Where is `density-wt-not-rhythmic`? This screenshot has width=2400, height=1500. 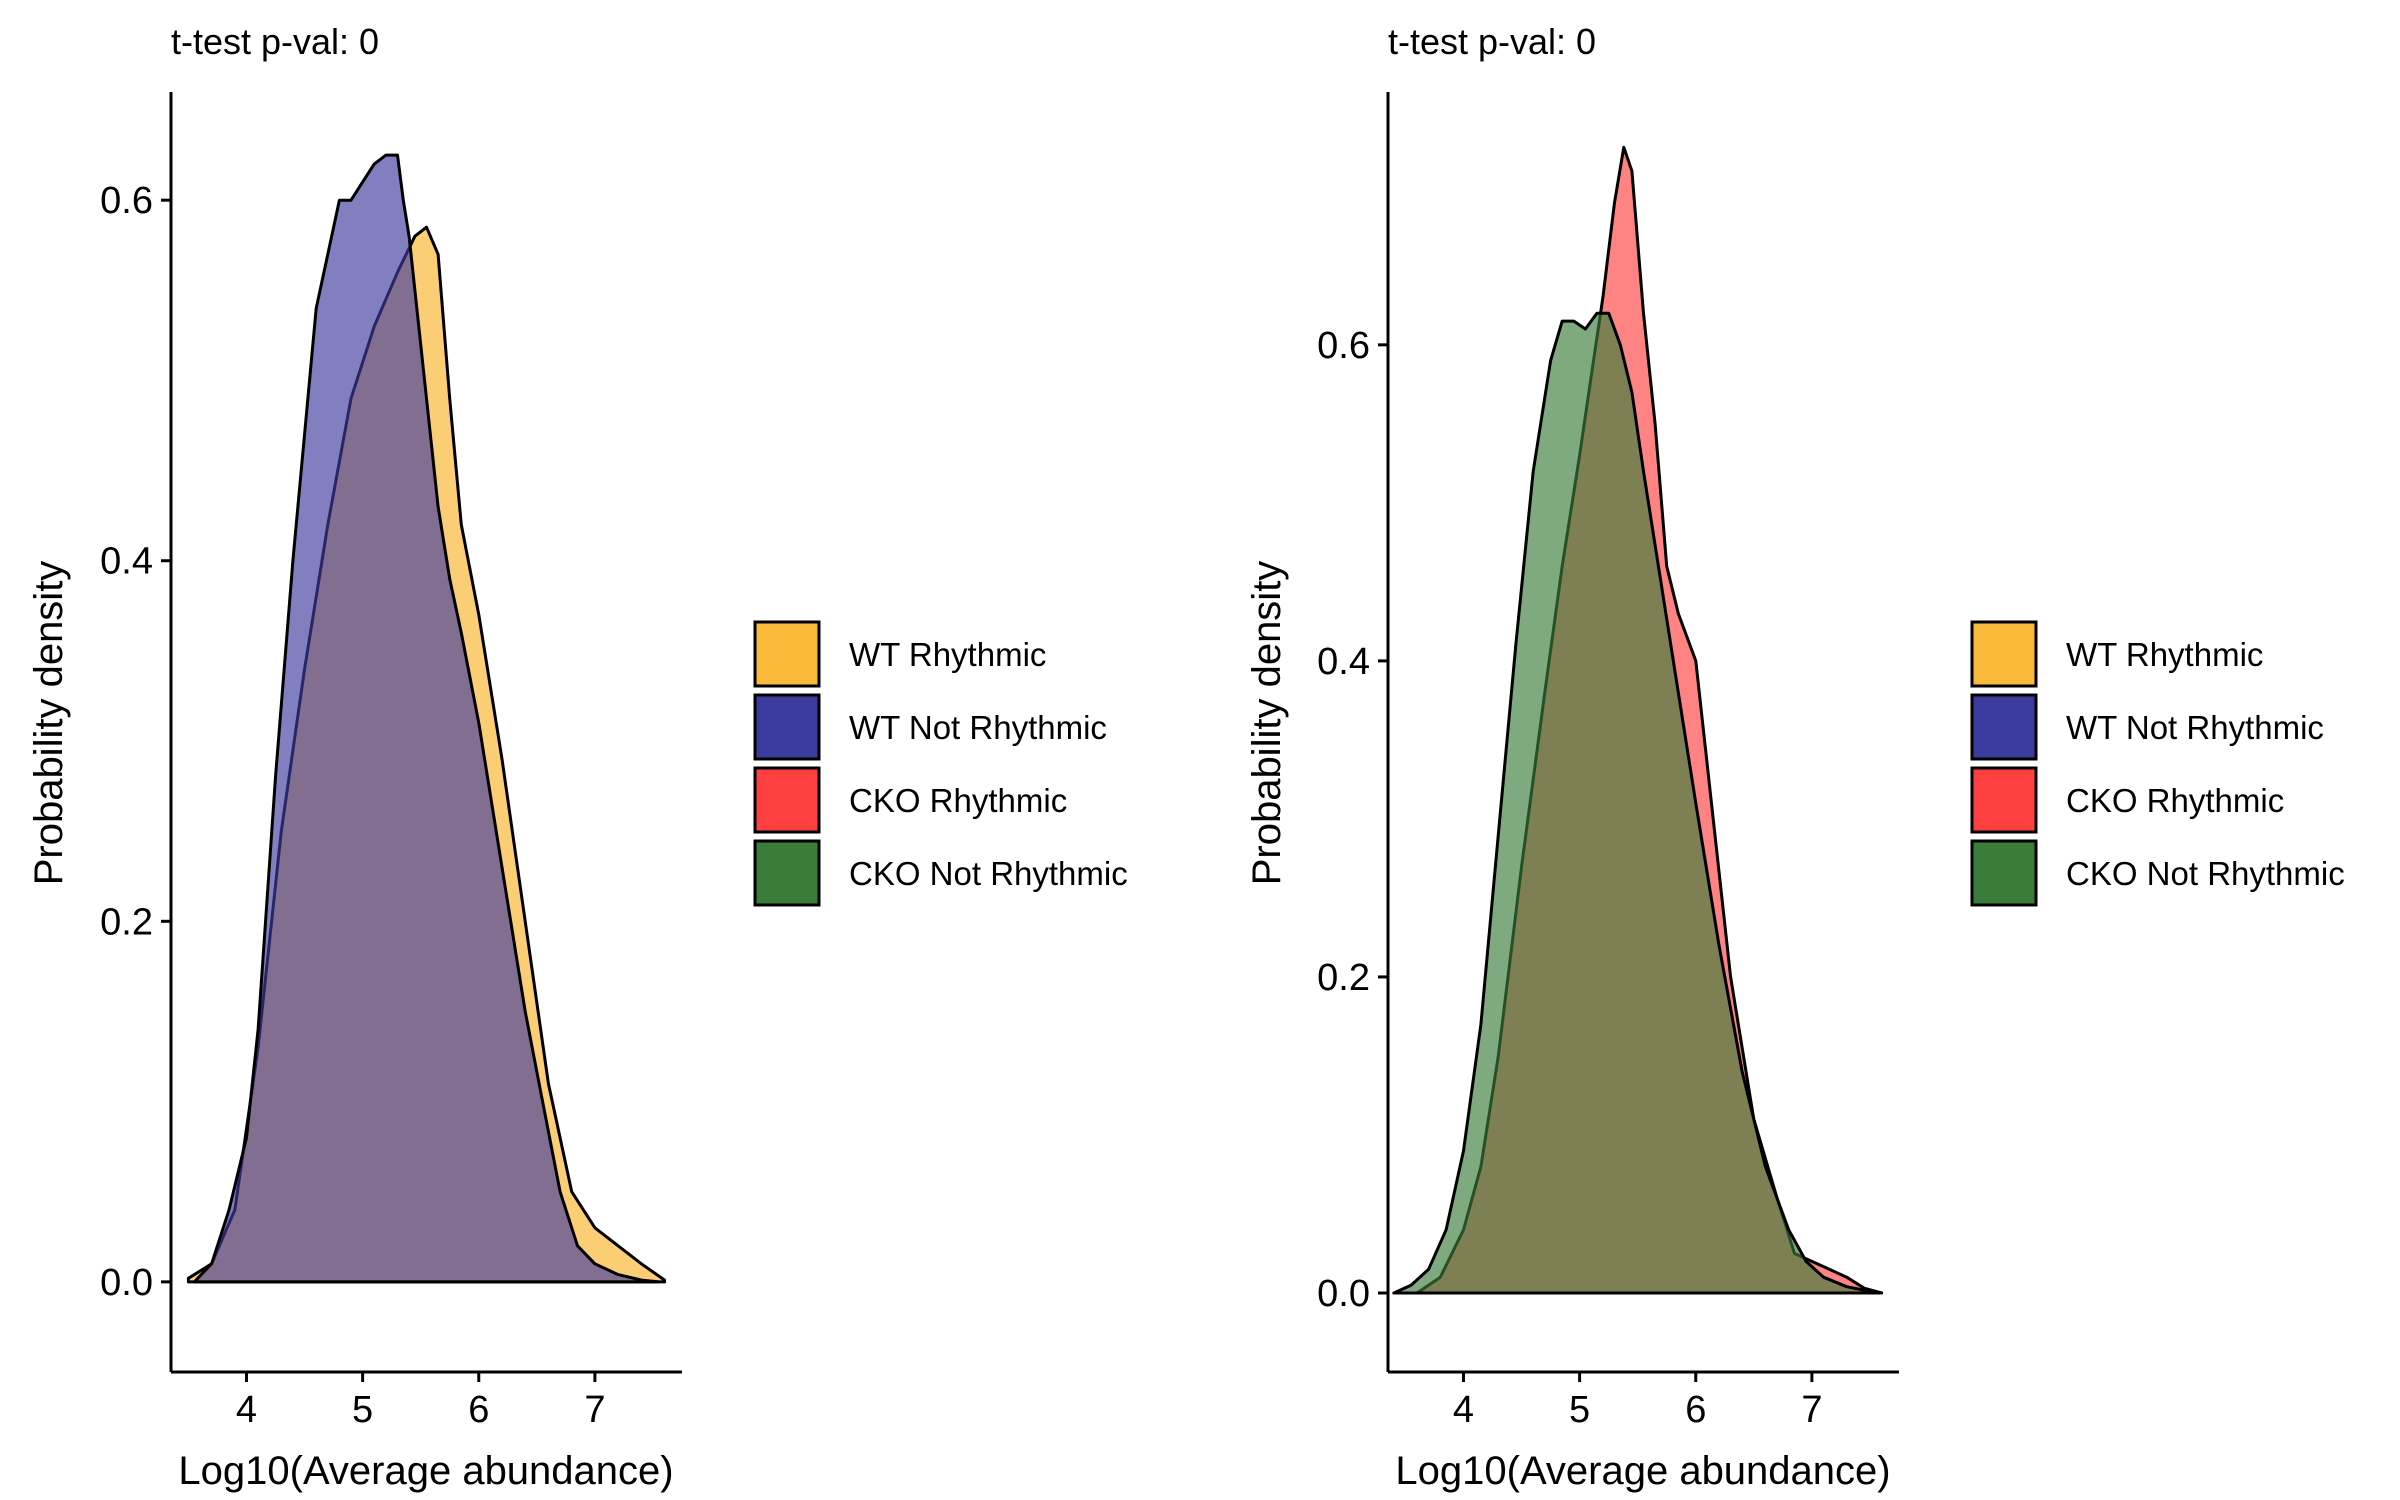 density-wt-not-rhythmic is located at coordinates (426, 718).